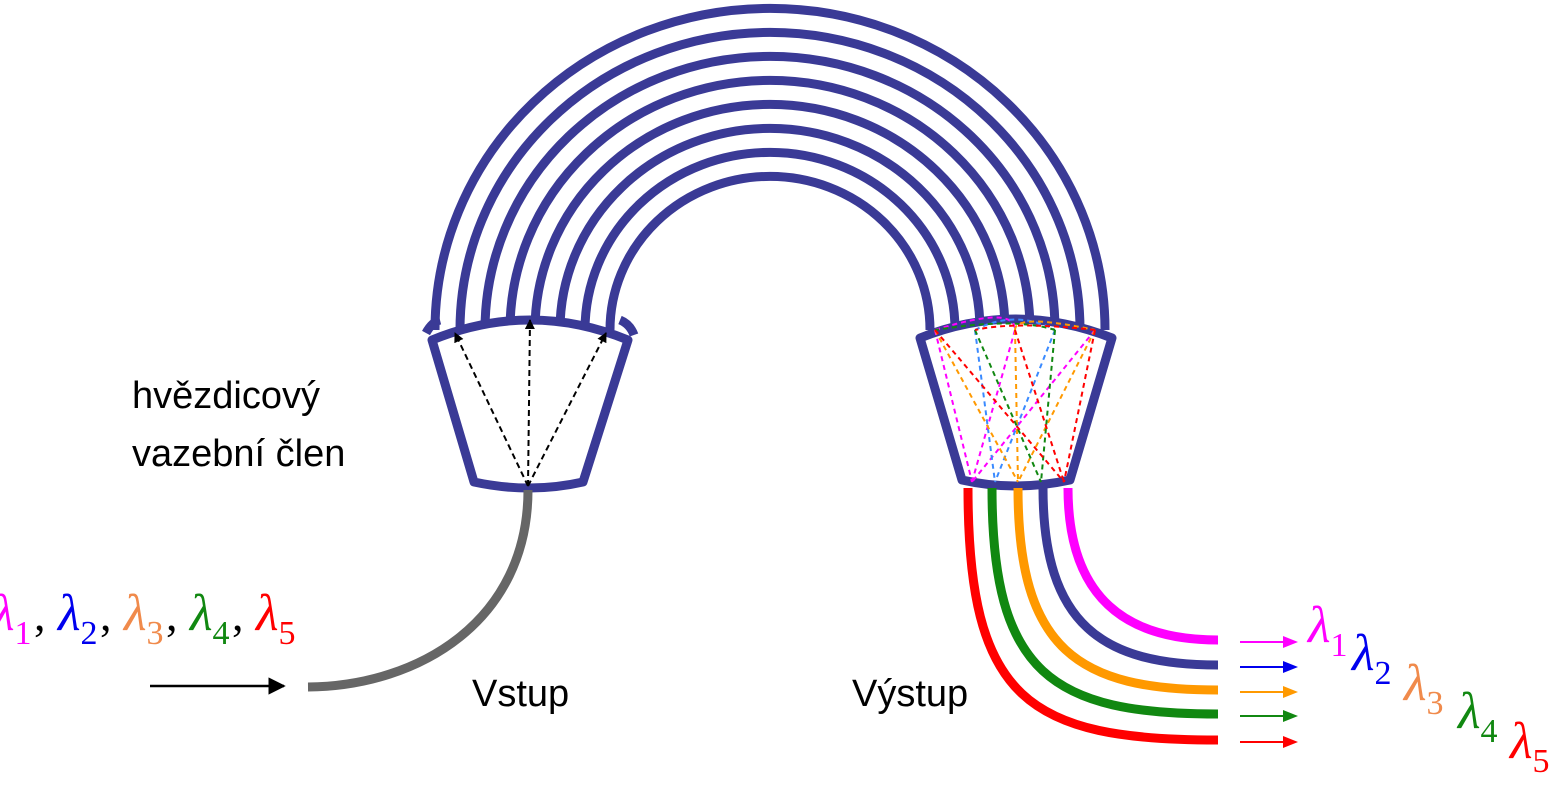  What do you see at coordinates (143, 618) in the screenshot?
I see `input-wavelength-3: λ3` at bounding box center [143, 618].